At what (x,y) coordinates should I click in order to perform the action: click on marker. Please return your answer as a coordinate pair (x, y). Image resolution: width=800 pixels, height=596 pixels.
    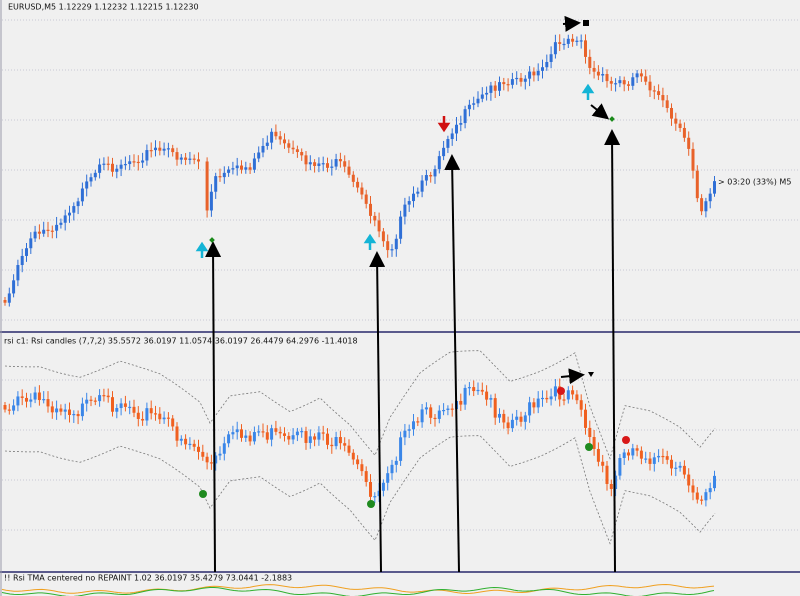
    Looking at the image, I should click on (612, 119).